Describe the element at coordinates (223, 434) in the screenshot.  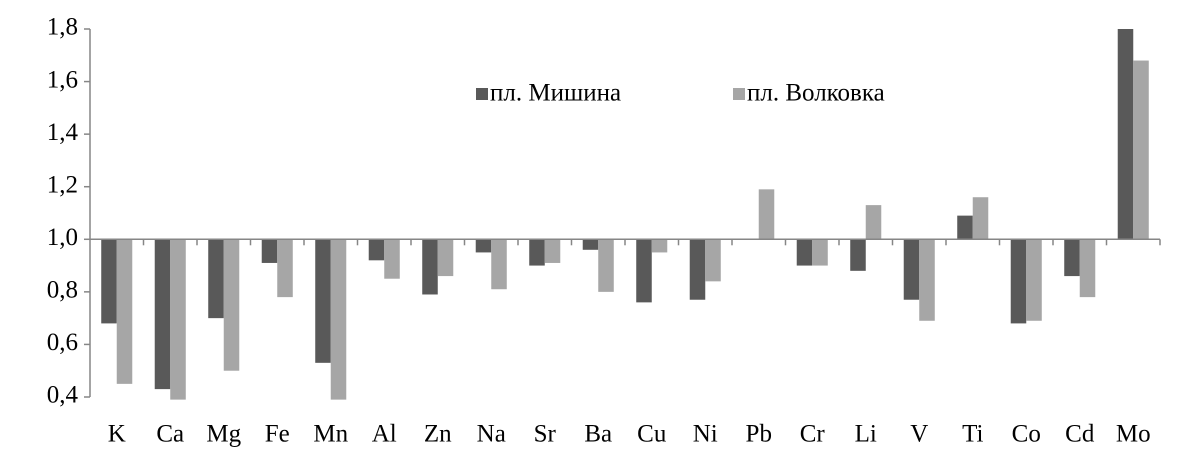
I see `x-tick-label: Mg` at that location.